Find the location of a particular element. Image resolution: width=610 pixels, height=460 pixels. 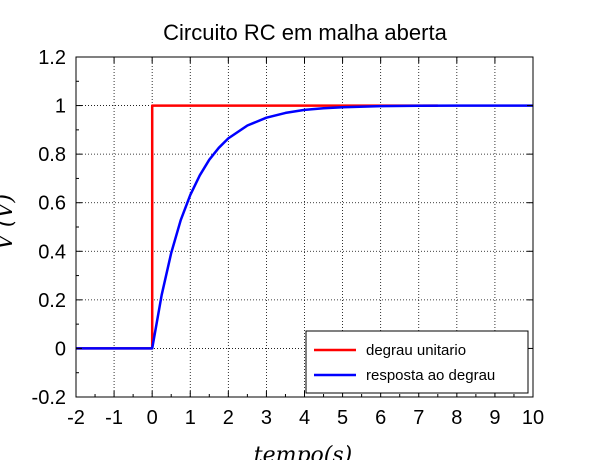

y-tick-label: 0.6 is located at coordinates (52, 204).